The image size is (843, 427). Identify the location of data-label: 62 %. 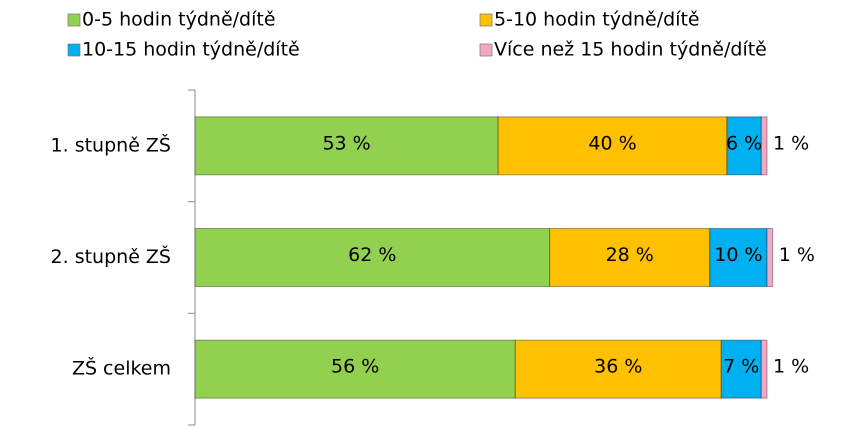
(372, 255).